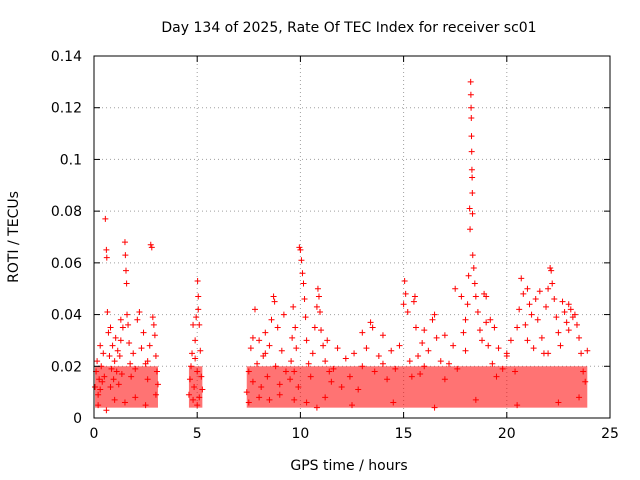  I want to click on density-band, so click(126, 387).